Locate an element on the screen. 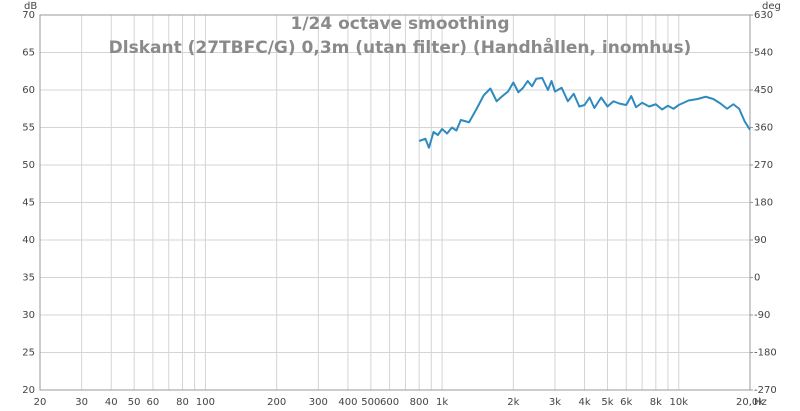  x-tick-label: 40 is located at coordinates (111, 402).